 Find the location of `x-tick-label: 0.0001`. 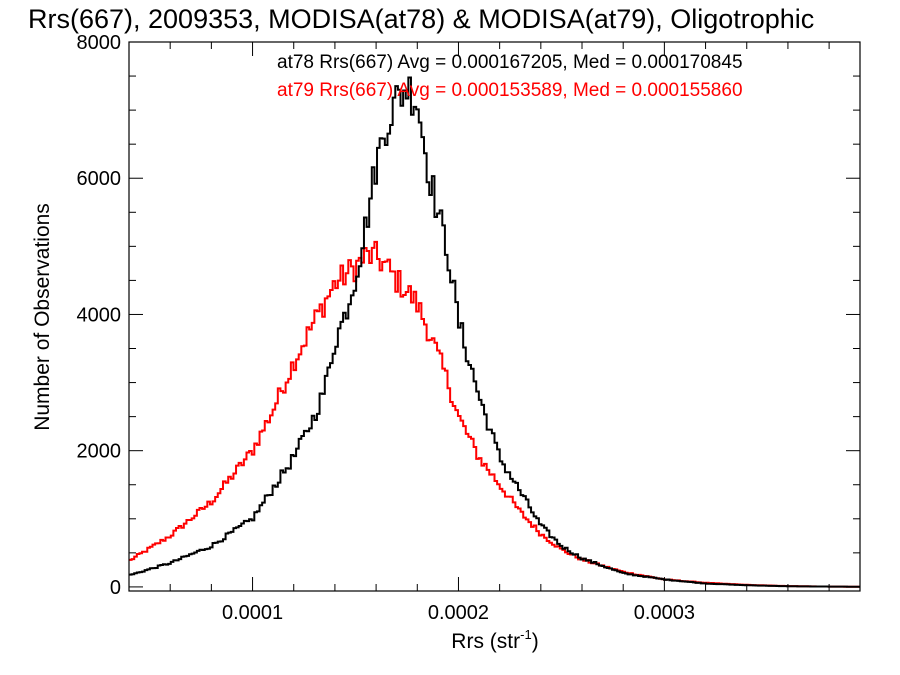

x-tick-label: 0.0001 is located at coordinates (252, 613).